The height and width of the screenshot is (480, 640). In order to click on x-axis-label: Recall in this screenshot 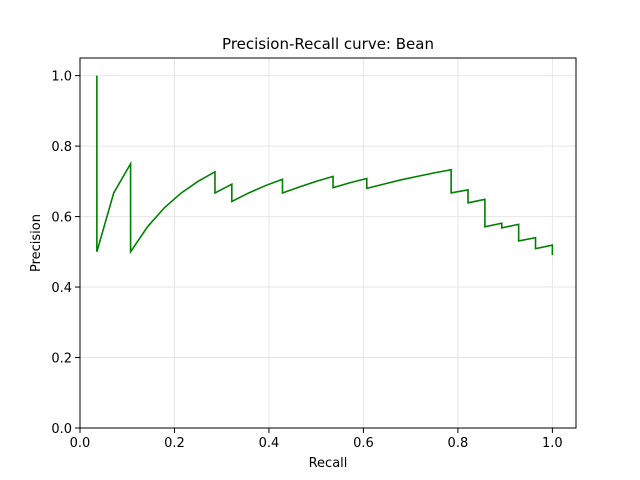, I will do `click(328, 463)`.